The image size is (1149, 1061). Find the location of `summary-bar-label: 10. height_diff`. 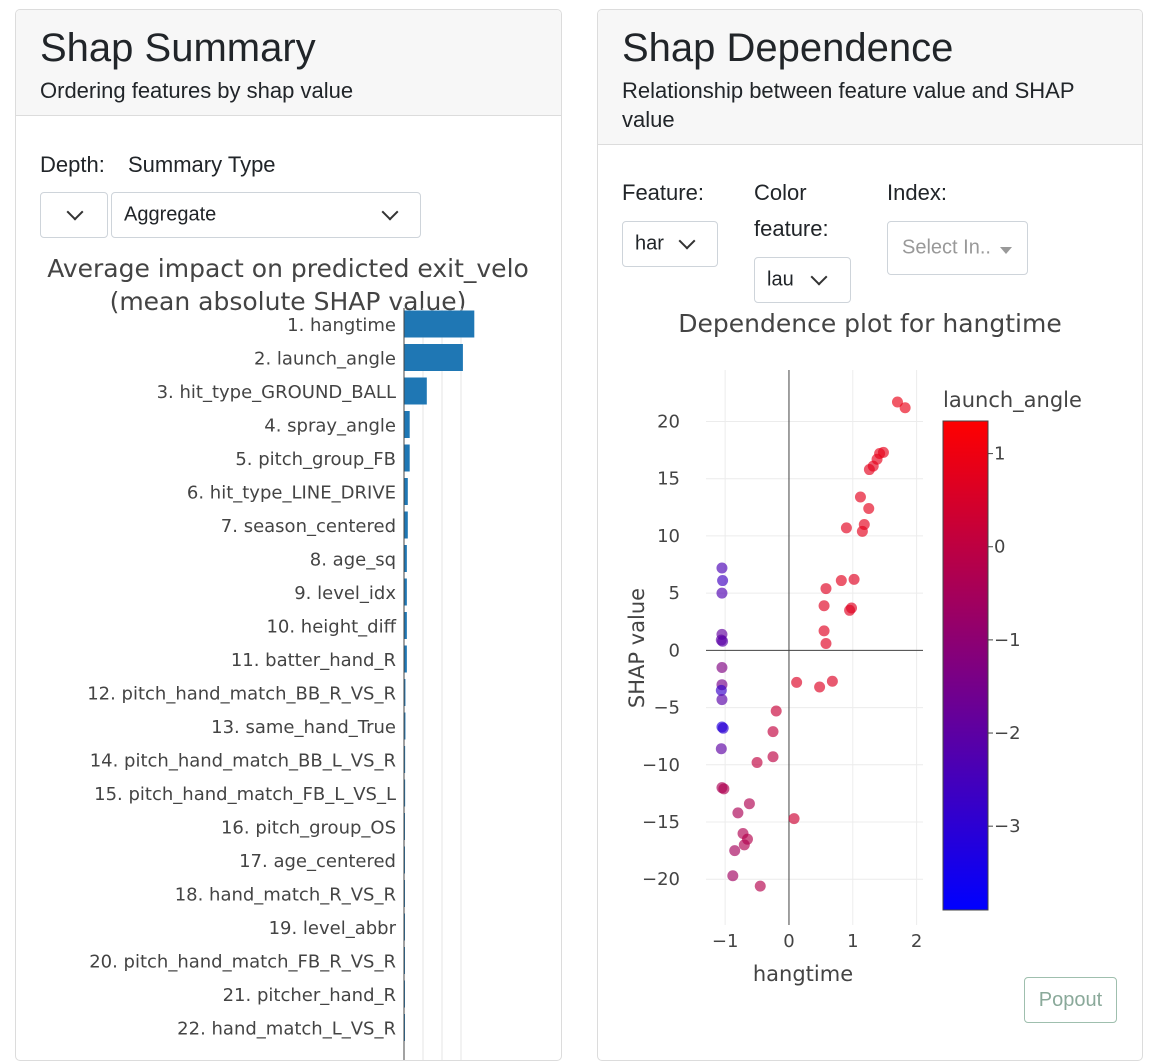

summary-bar-label: 10. height_diff is located at coordinates (331, 627).